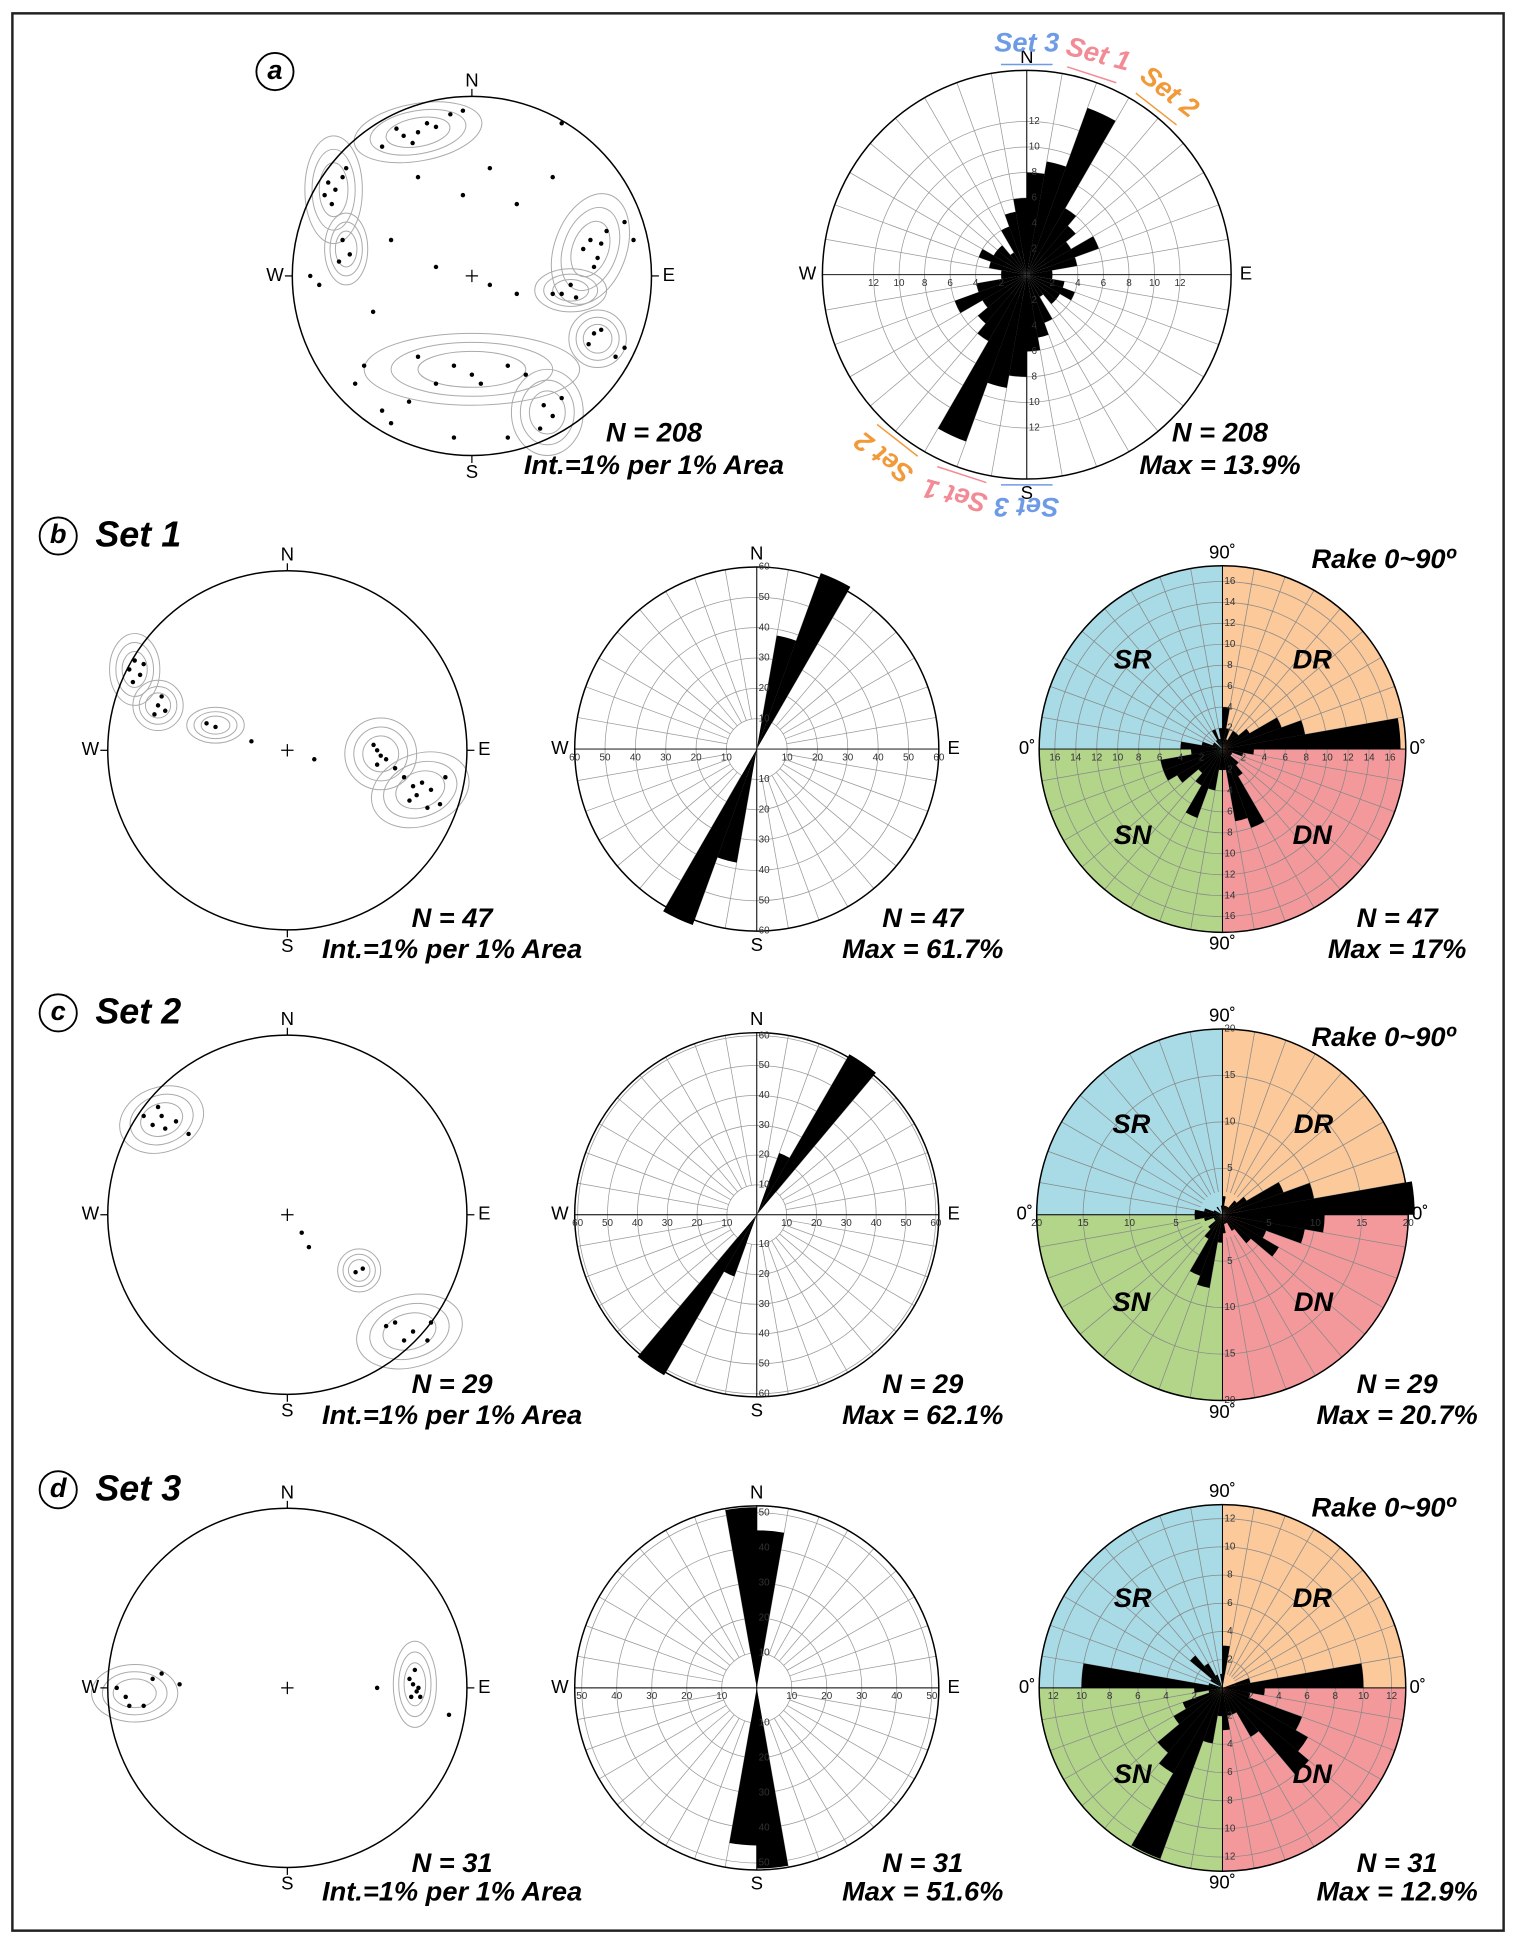 This screenshot has width=1516, height=1944. Describe the element at coordinates (1131, 1596) in the screenshot. I see `quadrant` at that location.